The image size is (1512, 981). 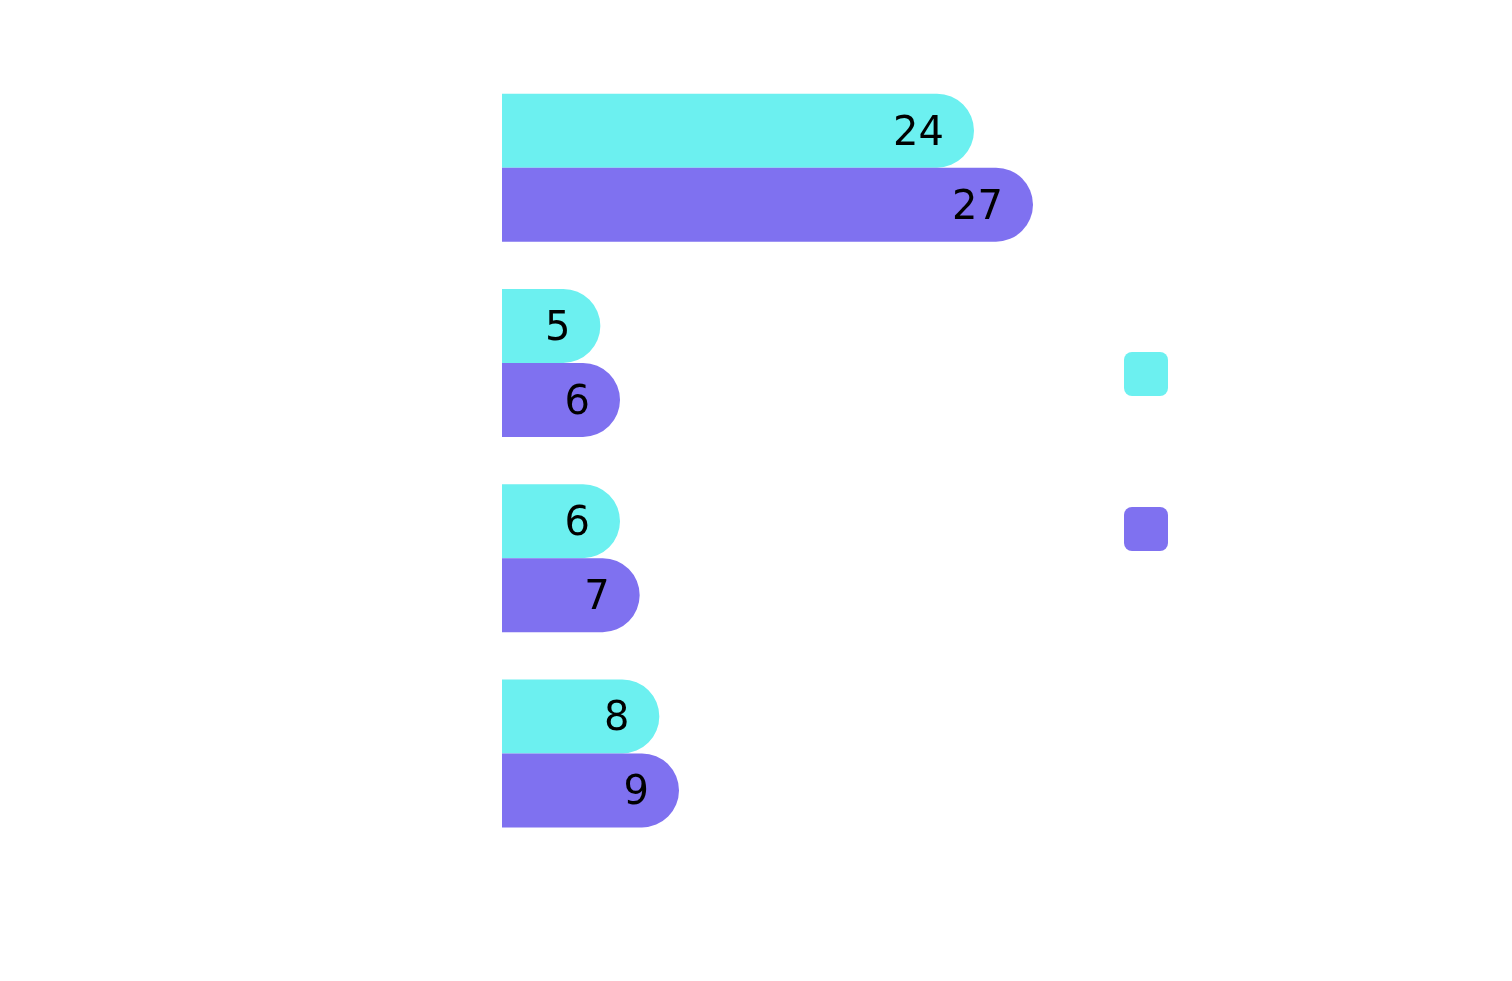 I want to click on data-label: 24, so click(x=918, y=130).